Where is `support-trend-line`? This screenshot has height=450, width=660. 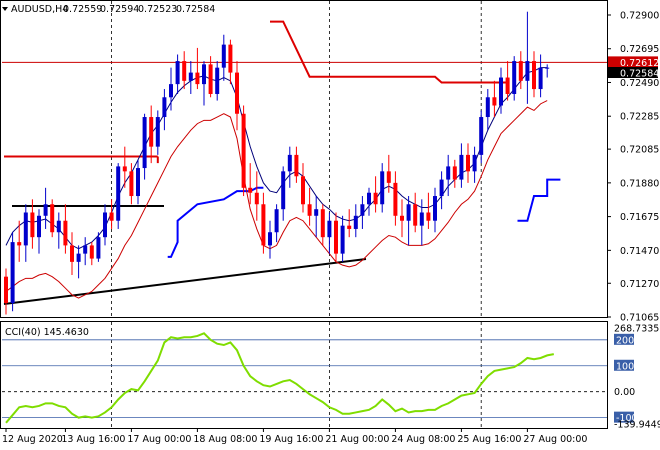
support-trend-line is located at coordinates (185, 281).